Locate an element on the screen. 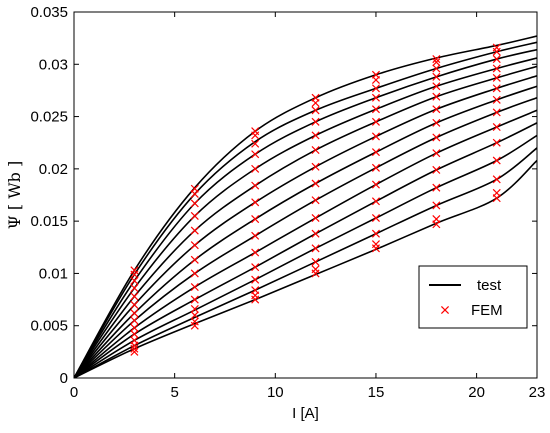 This screenshot has width=550, height=433. y-tick-label: 0.01 is located at coordinates (53, 273).